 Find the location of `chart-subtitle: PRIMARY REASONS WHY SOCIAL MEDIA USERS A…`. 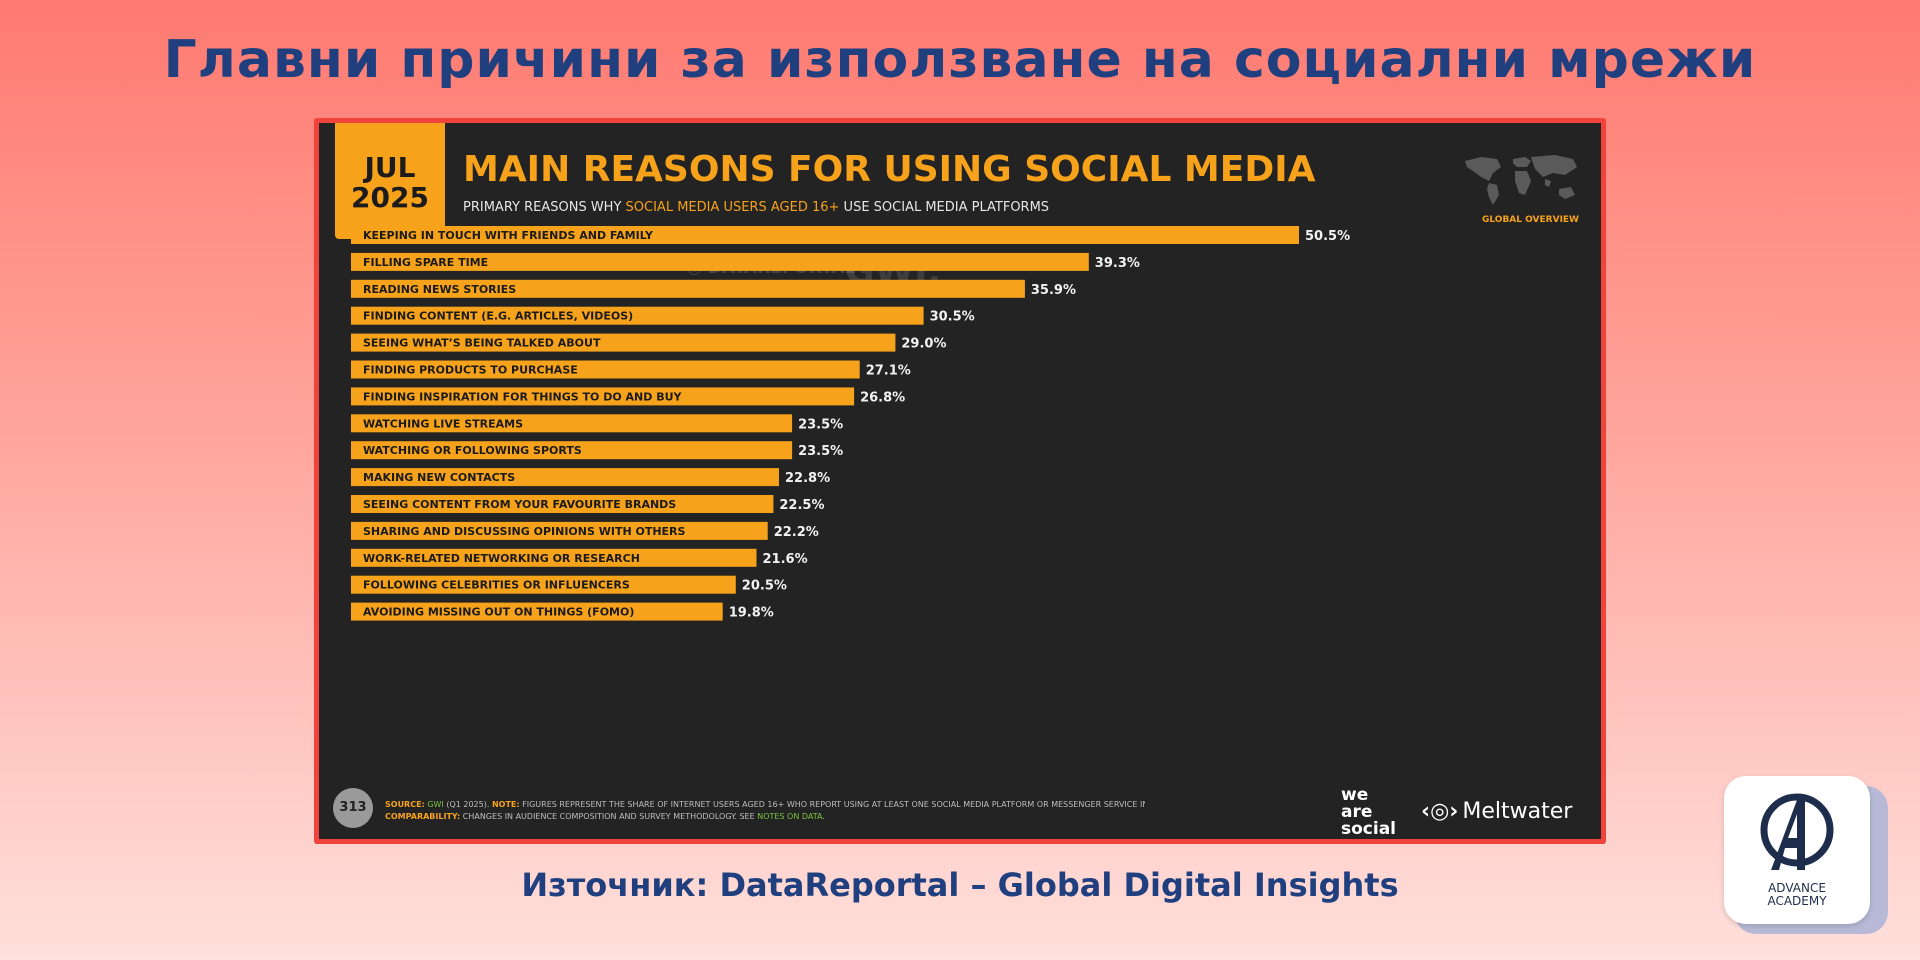

chart-subtitle: PRIMARY REASONS WHY SOCIAL MEDIA USERS A… is located at coordinates (756, 207).